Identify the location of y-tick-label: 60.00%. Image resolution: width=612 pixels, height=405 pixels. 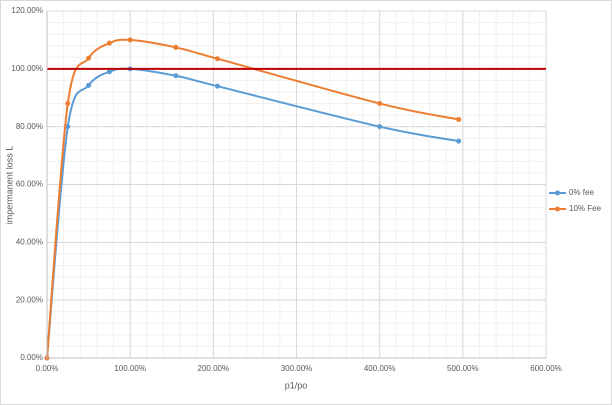
(29, 184).